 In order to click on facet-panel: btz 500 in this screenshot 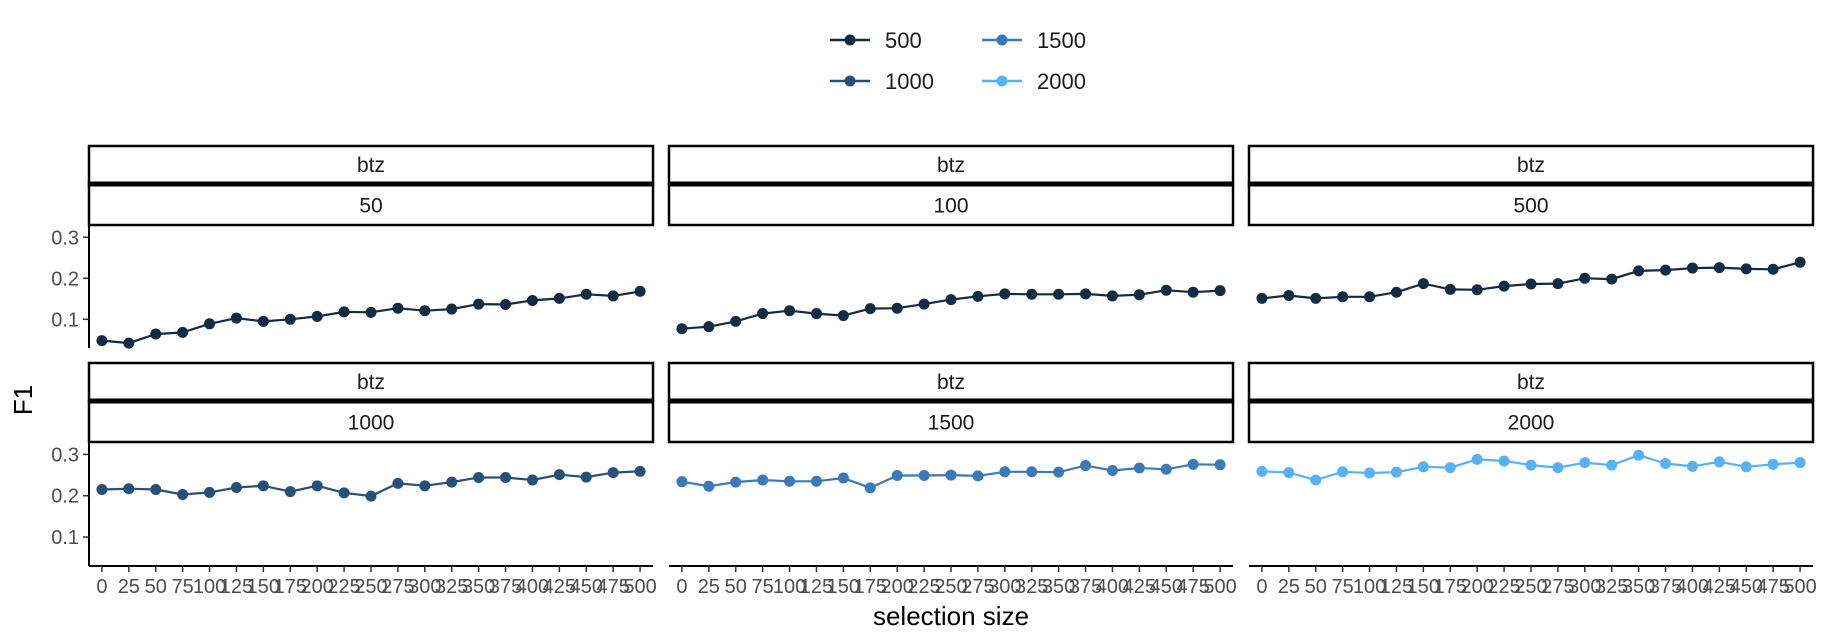, I will do `click(1531, 224)`.